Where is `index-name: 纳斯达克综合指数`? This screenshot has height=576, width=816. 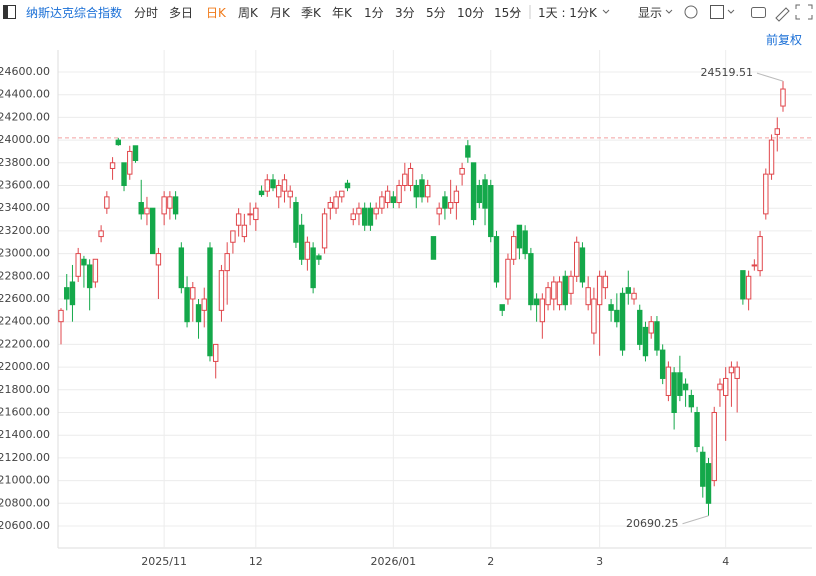
index-name: 纳斯达克综合指数 is located at coordinates (74, 13).